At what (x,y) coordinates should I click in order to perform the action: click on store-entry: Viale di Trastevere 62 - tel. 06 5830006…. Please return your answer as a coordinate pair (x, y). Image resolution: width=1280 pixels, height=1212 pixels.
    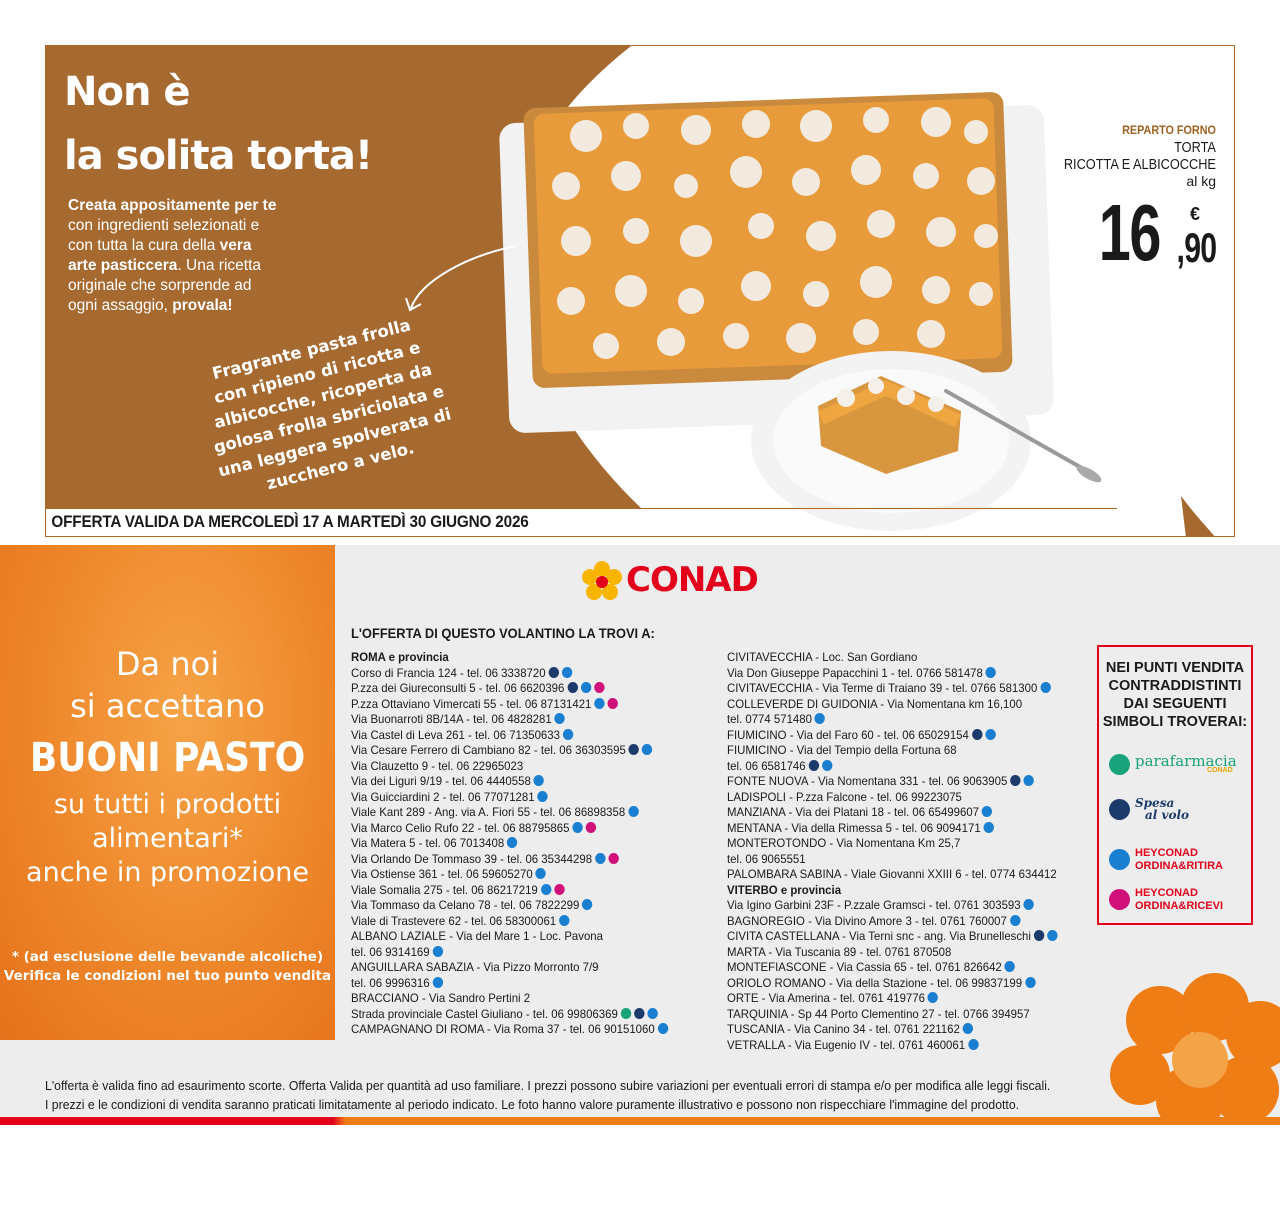
    Looking at the image, I should click on (509, 922).